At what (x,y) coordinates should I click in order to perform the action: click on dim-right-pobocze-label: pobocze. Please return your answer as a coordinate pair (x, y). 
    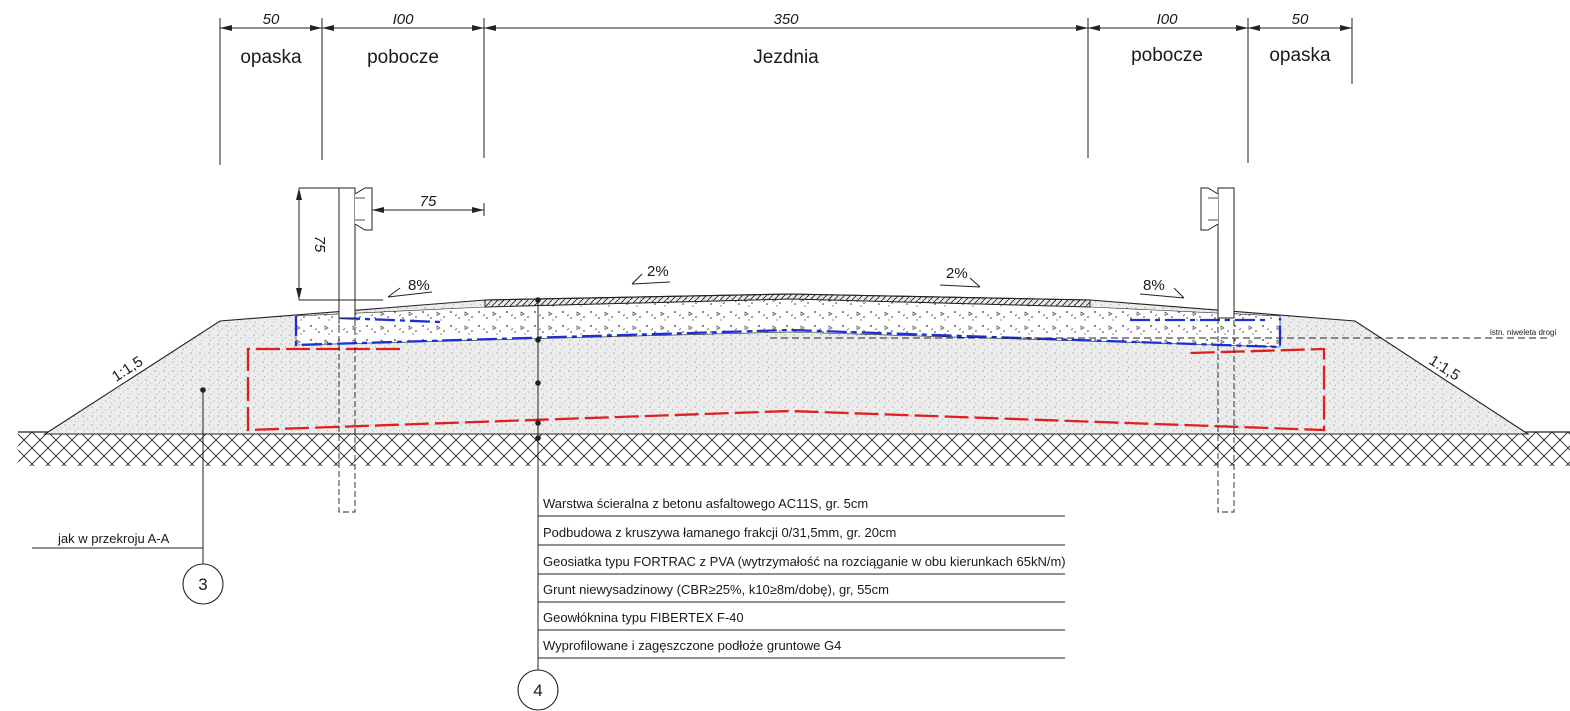
    Looking at the image, I should click on (1167, 55).